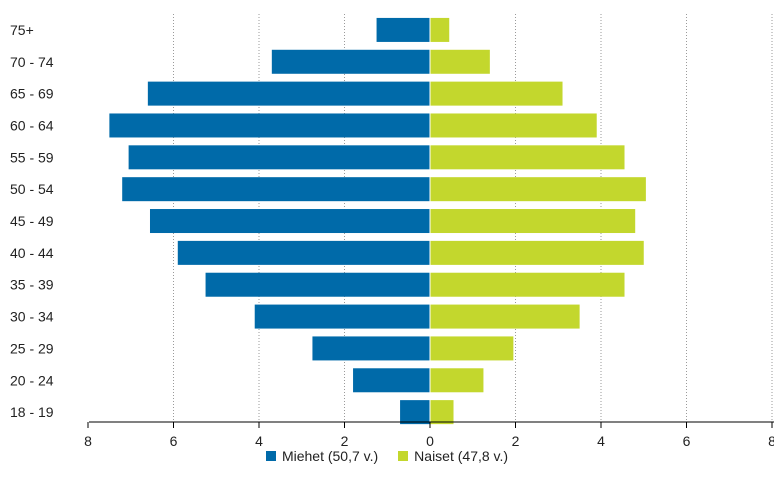 The width and height of the screenshot is (774, 482). I want to click on legend-label-naiset: Naiset (47,8 v.), so click(461, 456).